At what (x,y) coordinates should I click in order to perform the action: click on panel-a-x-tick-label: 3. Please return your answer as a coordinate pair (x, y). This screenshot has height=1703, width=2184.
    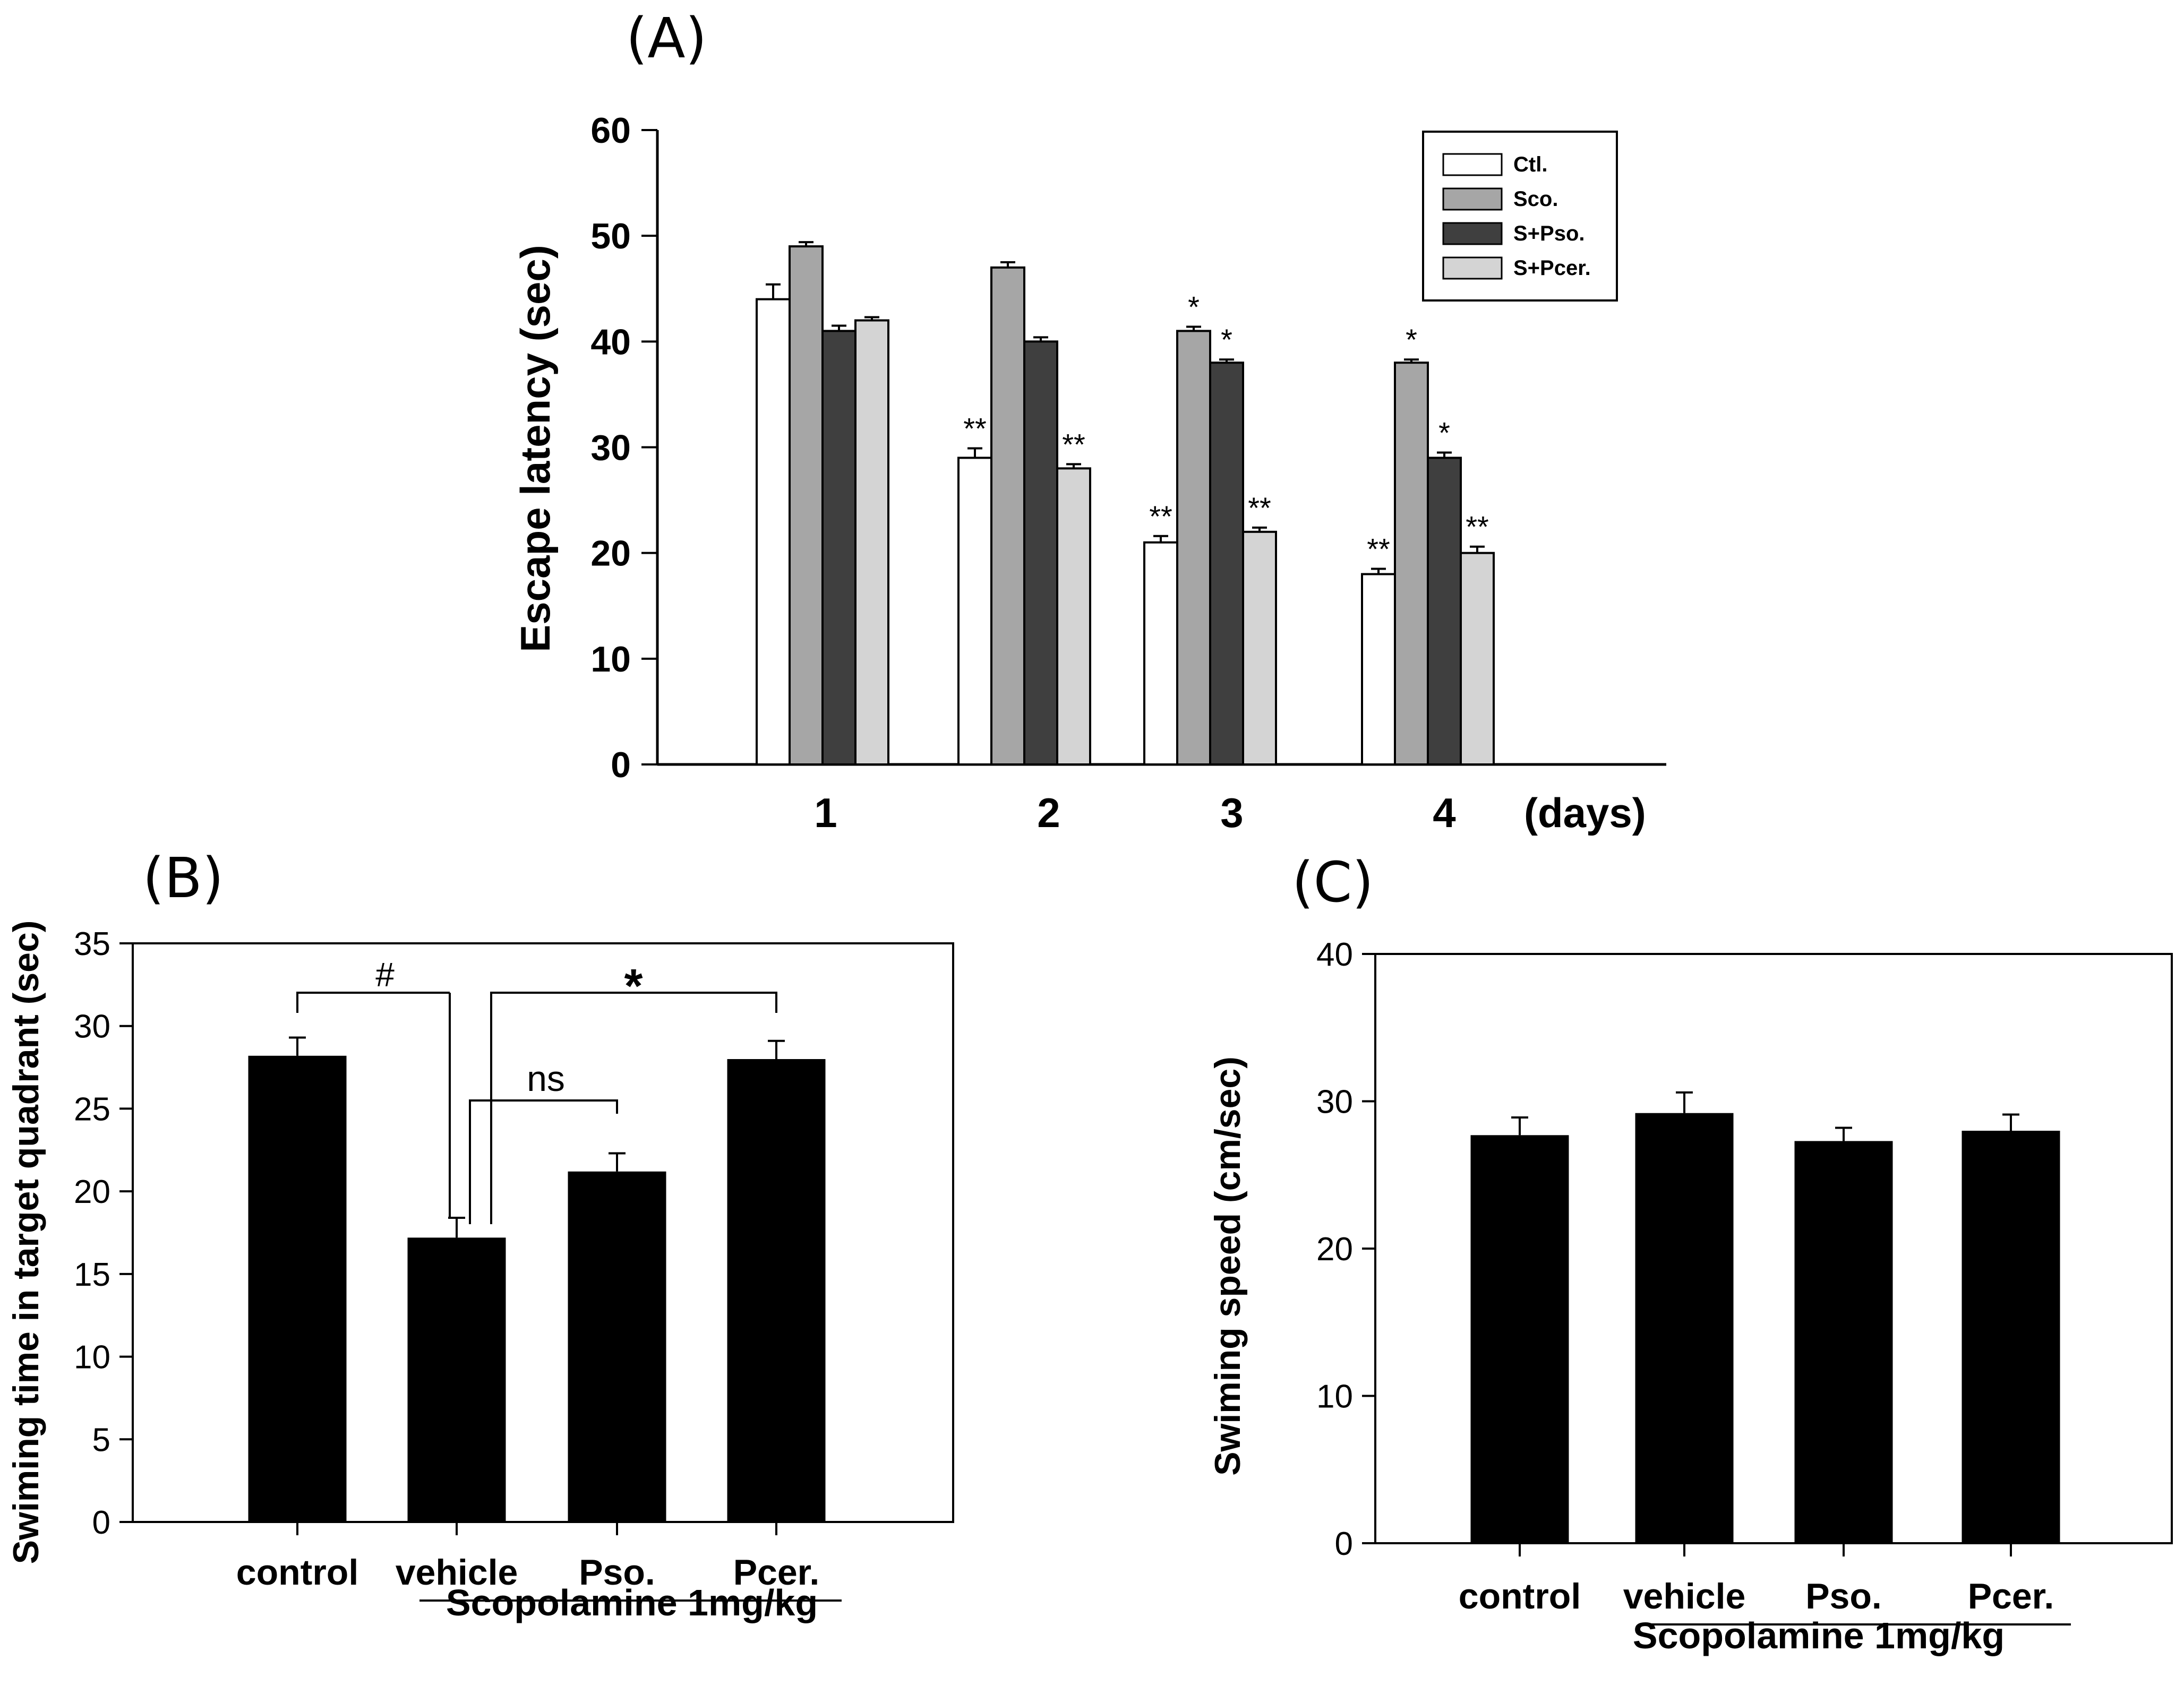
    Looking at the image, I should click on (1231, 813).